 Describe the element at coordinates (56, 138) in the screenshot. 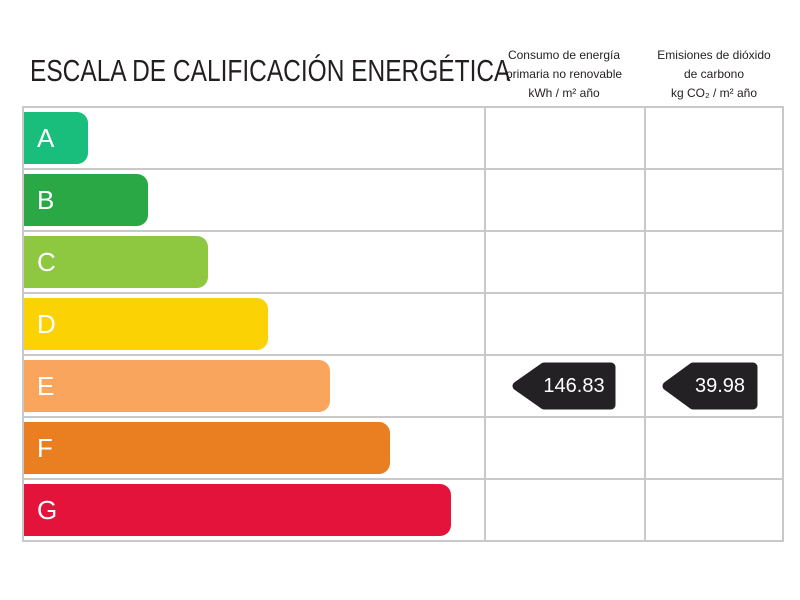

I see `rating-bar-a: A` at that location.